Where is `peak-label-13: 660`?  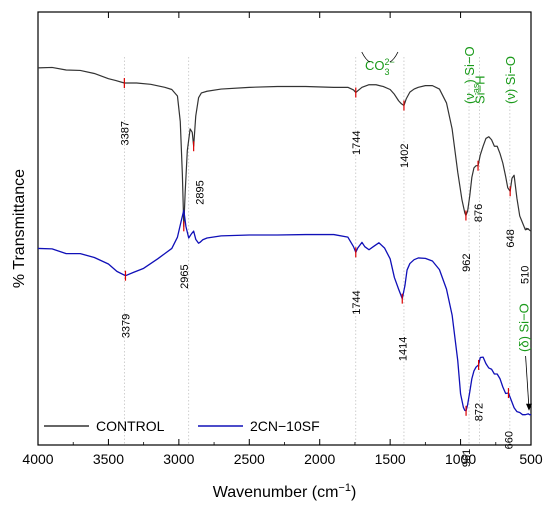
peak-label-13: 660 is located at coordinates (509, 440).